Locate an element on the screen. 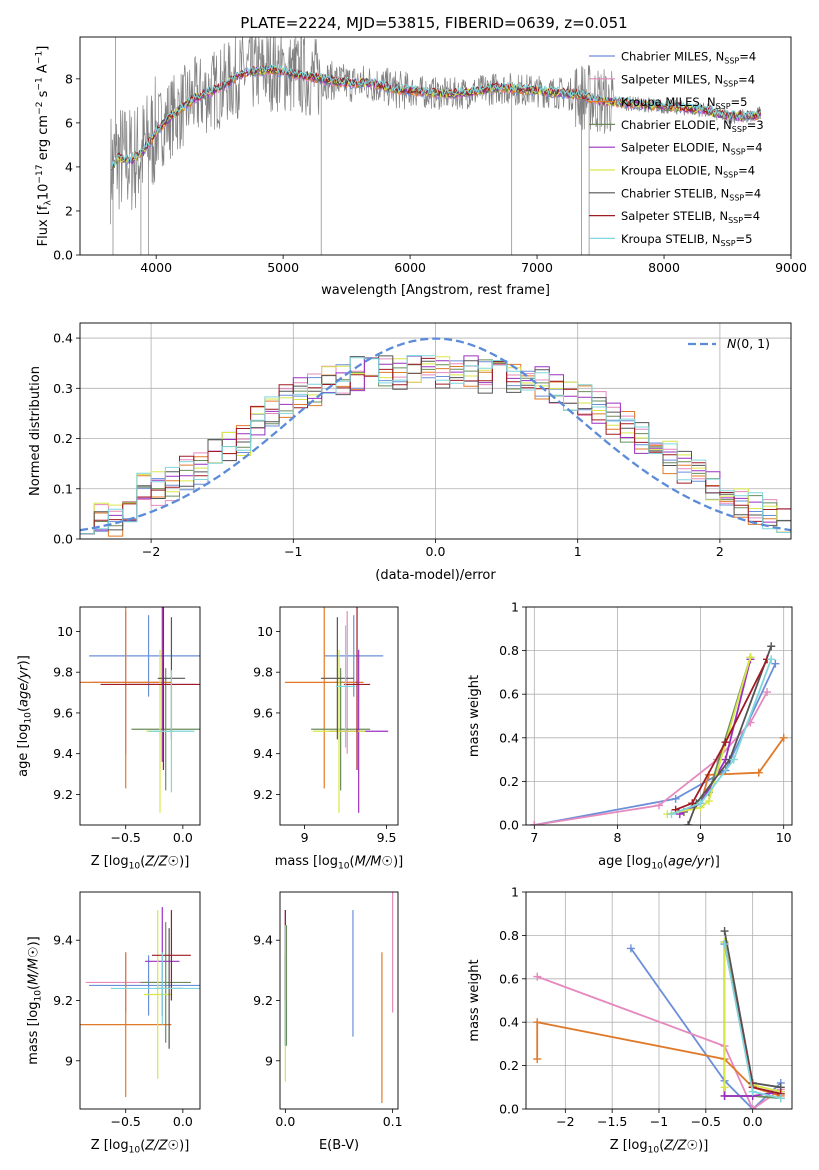 The width and height of the screenshot is (819, 1170). legend-entry: Salpeter STELIB, NSSP=4 is located at coordinates (690, 217).